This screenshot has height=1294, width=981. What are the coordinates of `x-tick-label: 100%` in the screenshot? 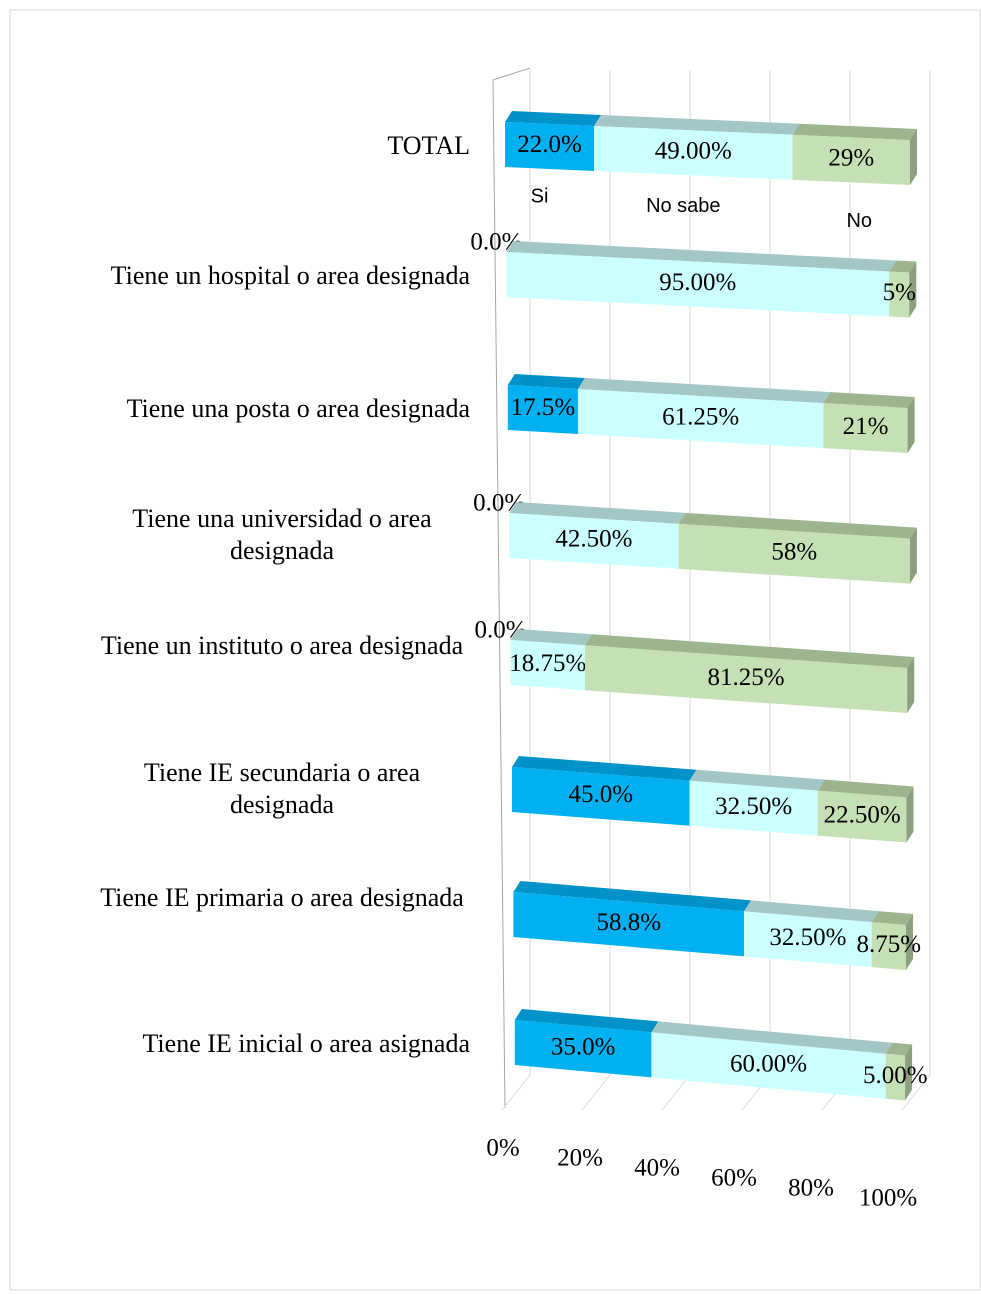 It's located at (888, 1198).